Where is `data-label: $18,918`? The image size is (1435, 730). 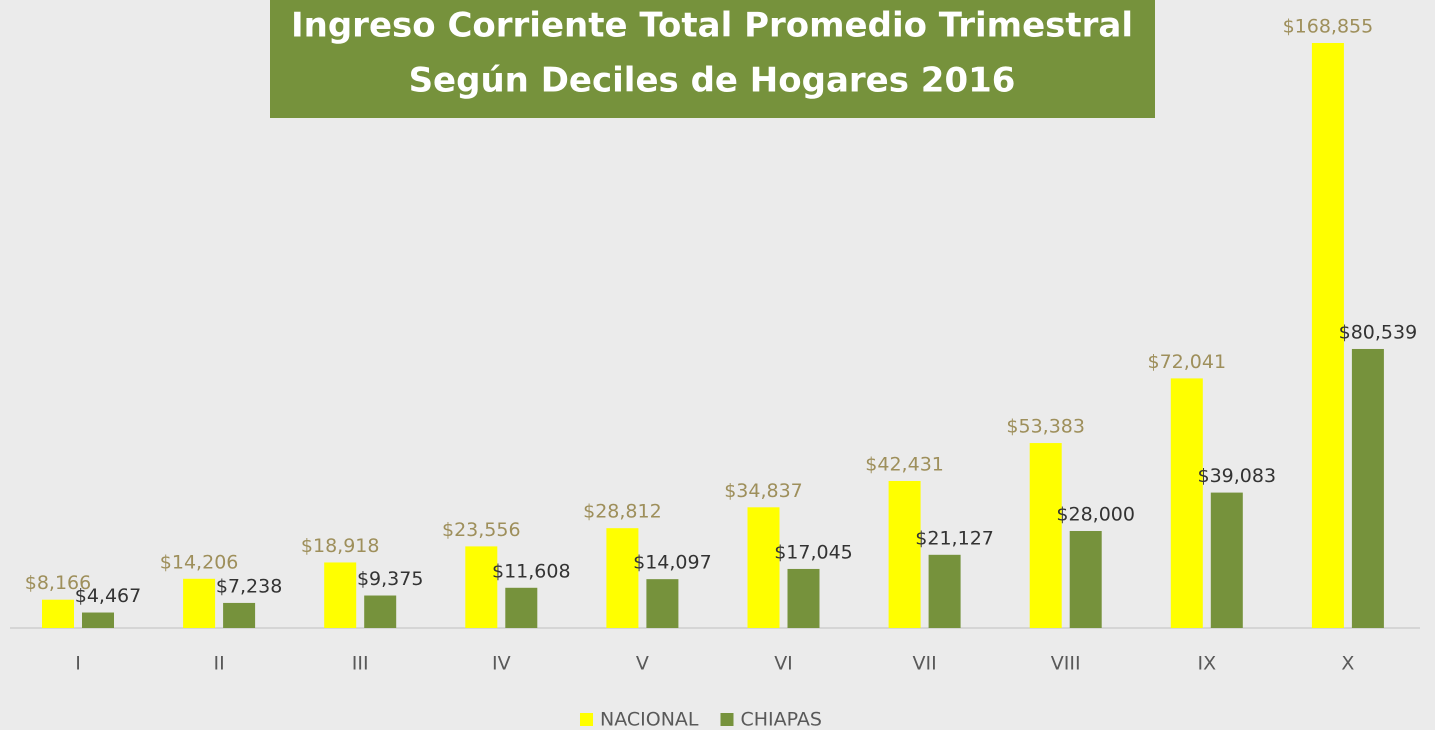 data-label: $18,918 is located at coordinates (340, 546).